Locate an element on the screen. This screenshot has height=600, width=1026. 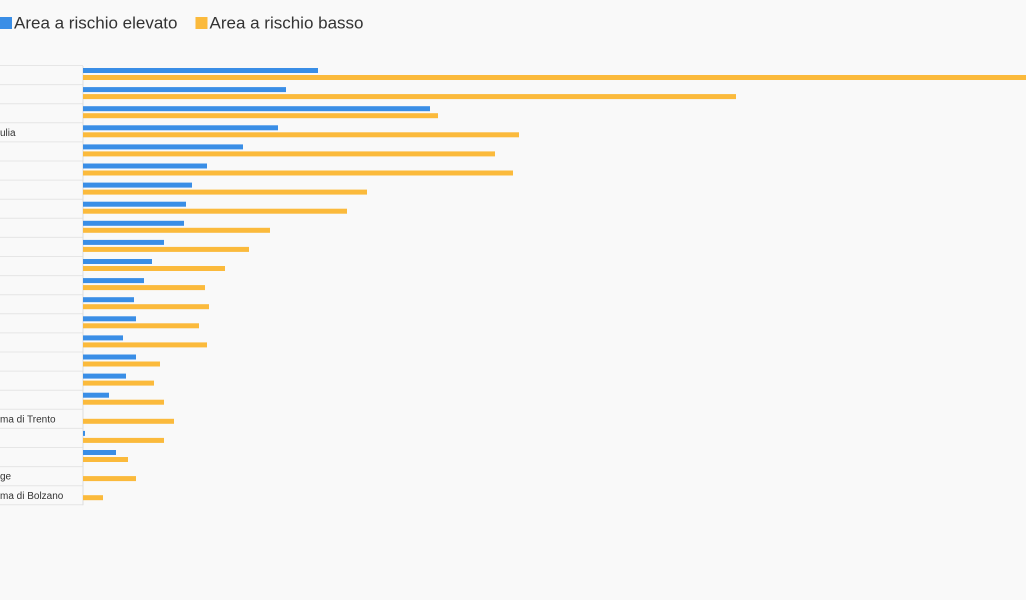
legend-label: Area a rischio basso is located at coordinates (286, 22).